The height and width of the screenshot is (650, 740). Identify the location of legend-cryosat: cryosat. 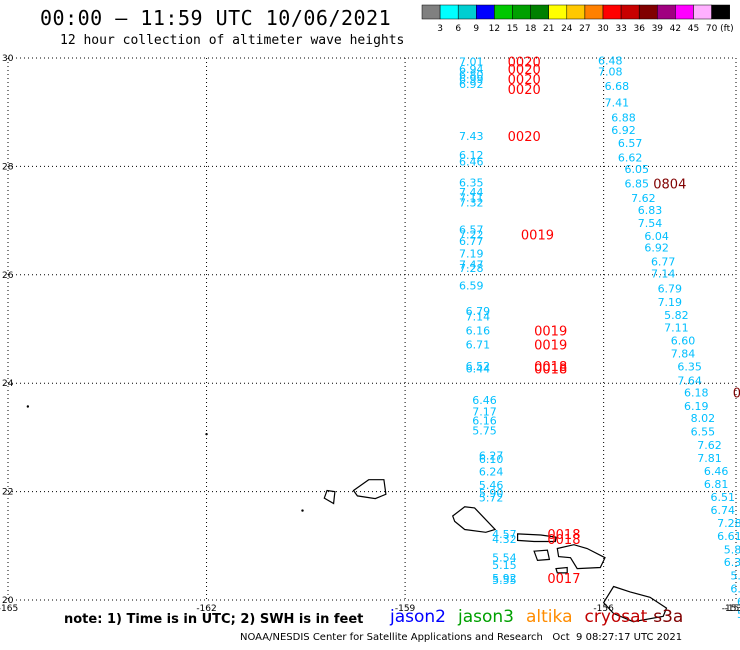
(616, 617).